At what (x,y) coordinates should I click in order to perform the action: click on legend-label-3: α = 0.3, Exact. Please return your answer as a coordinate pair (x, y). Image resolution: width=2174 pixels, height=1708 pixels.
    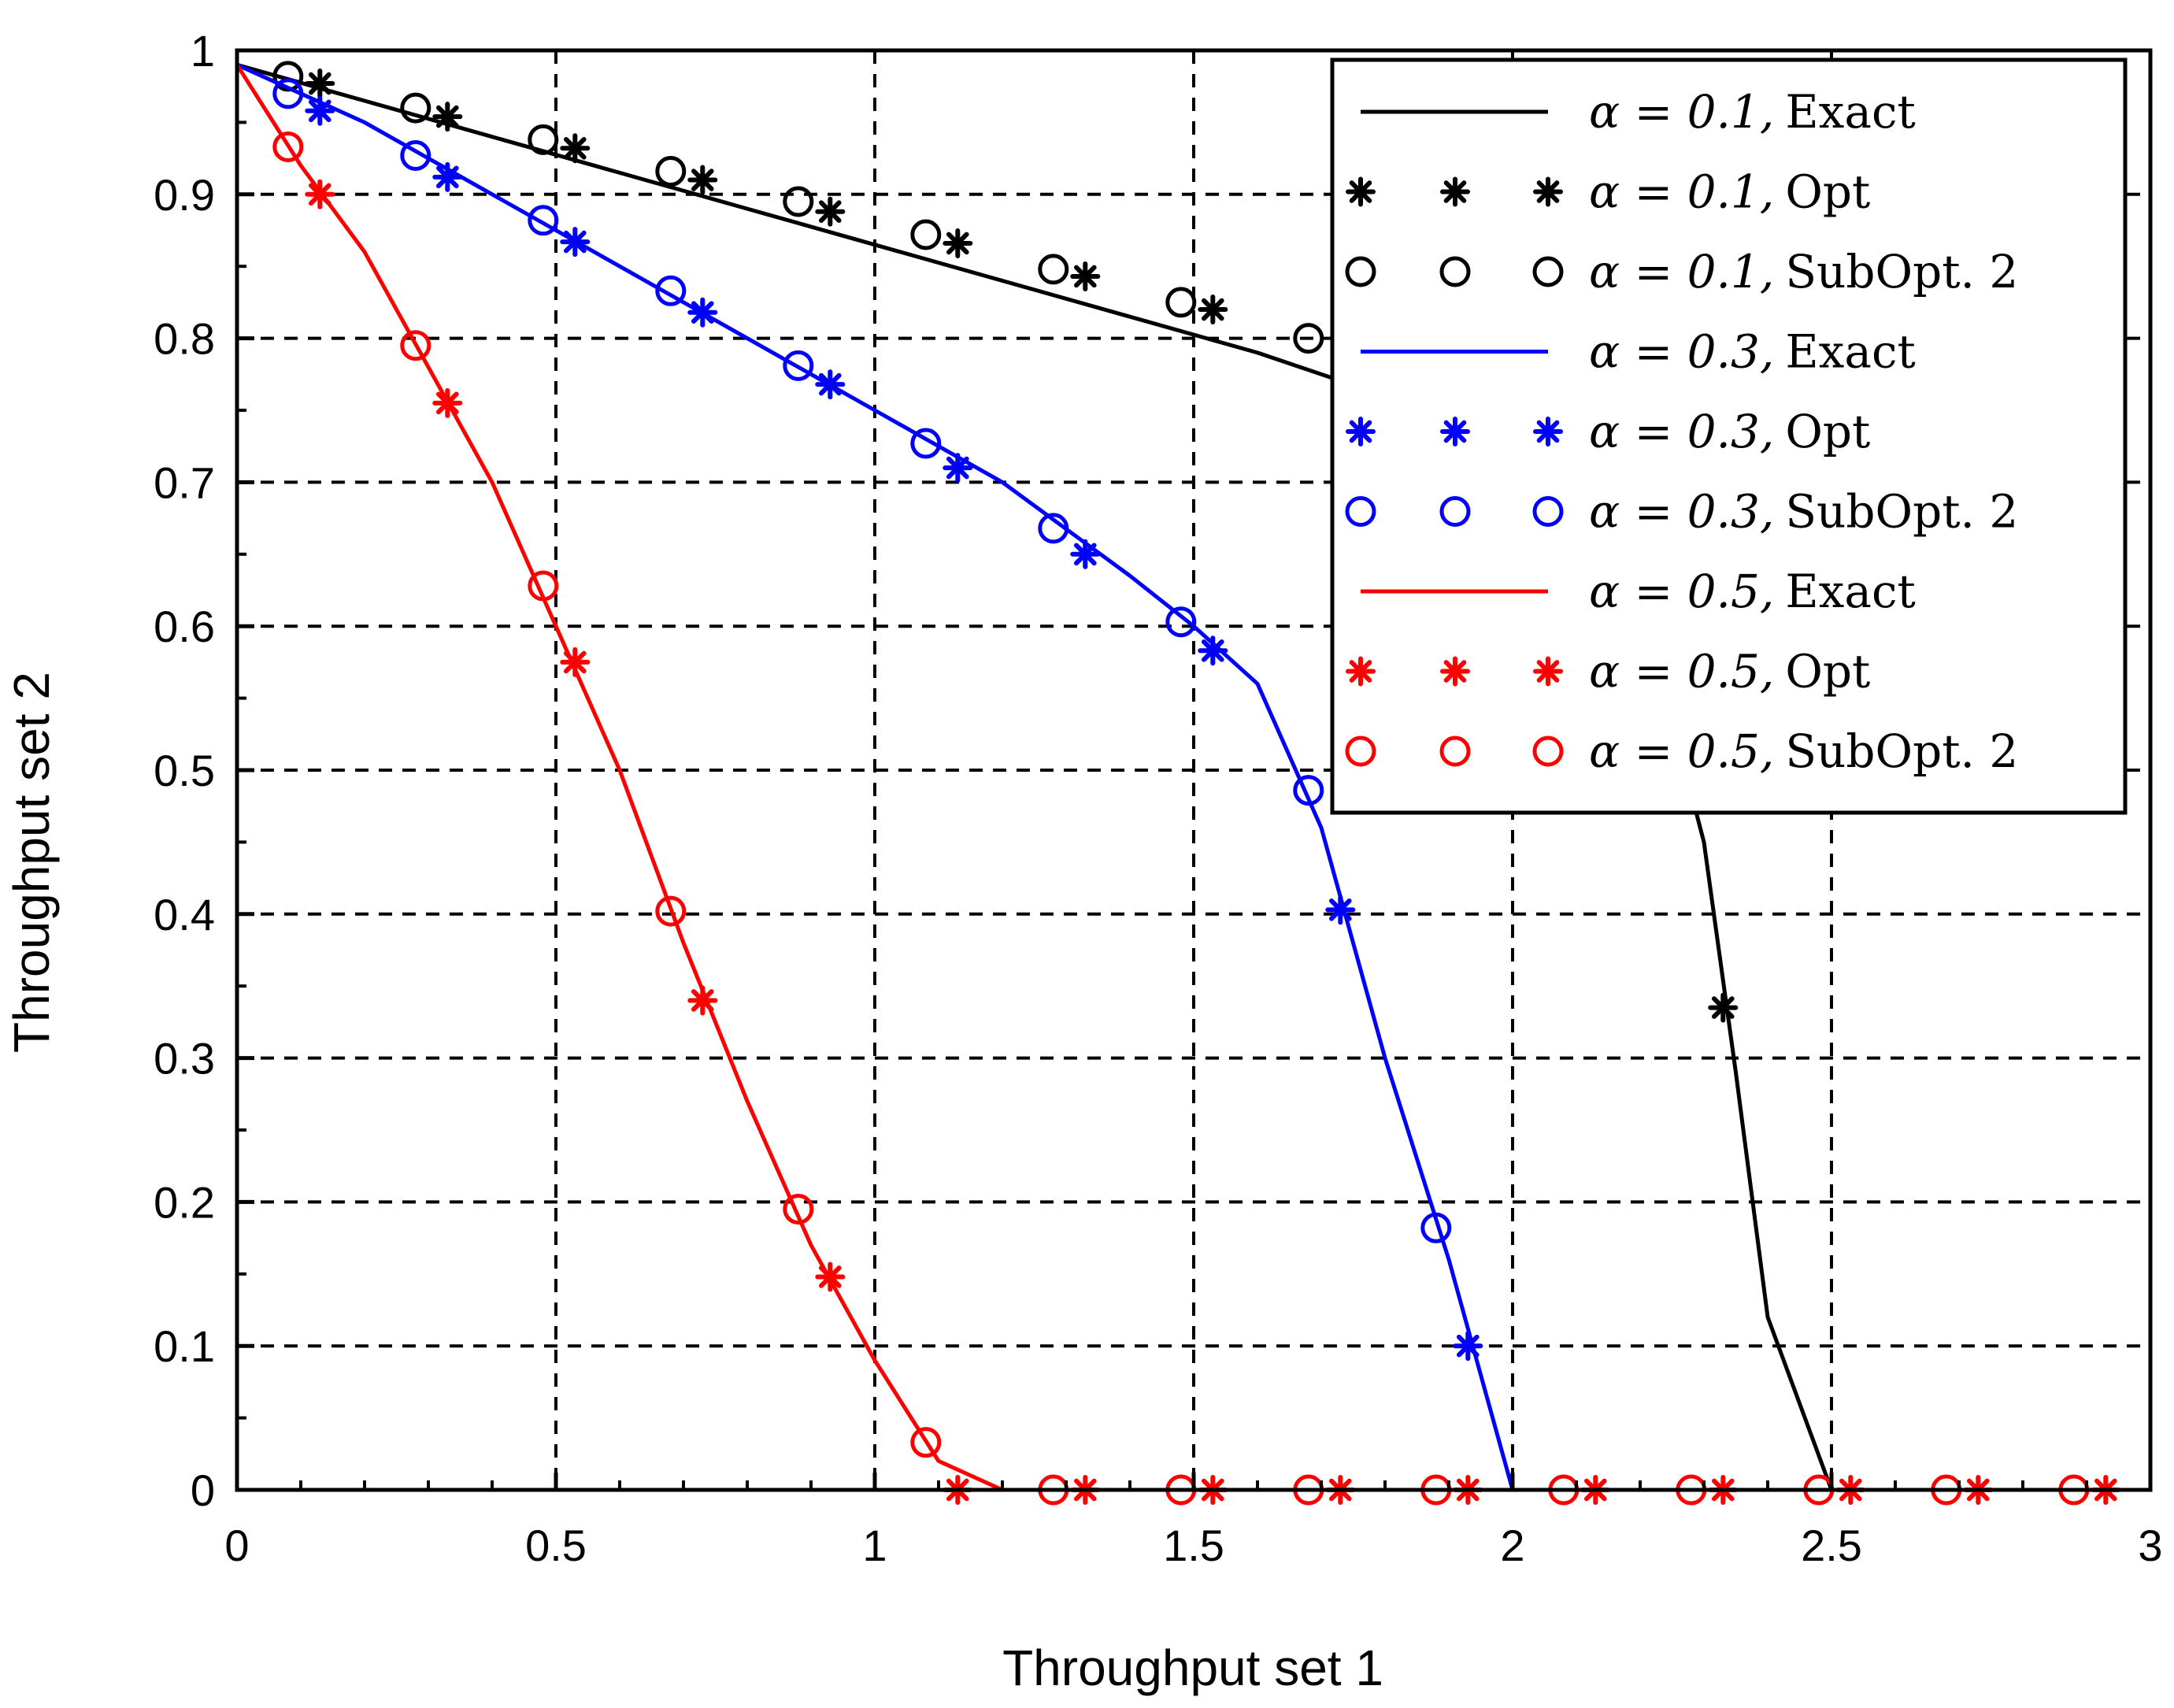
    Looking at the image, I should click on (1752, 352).